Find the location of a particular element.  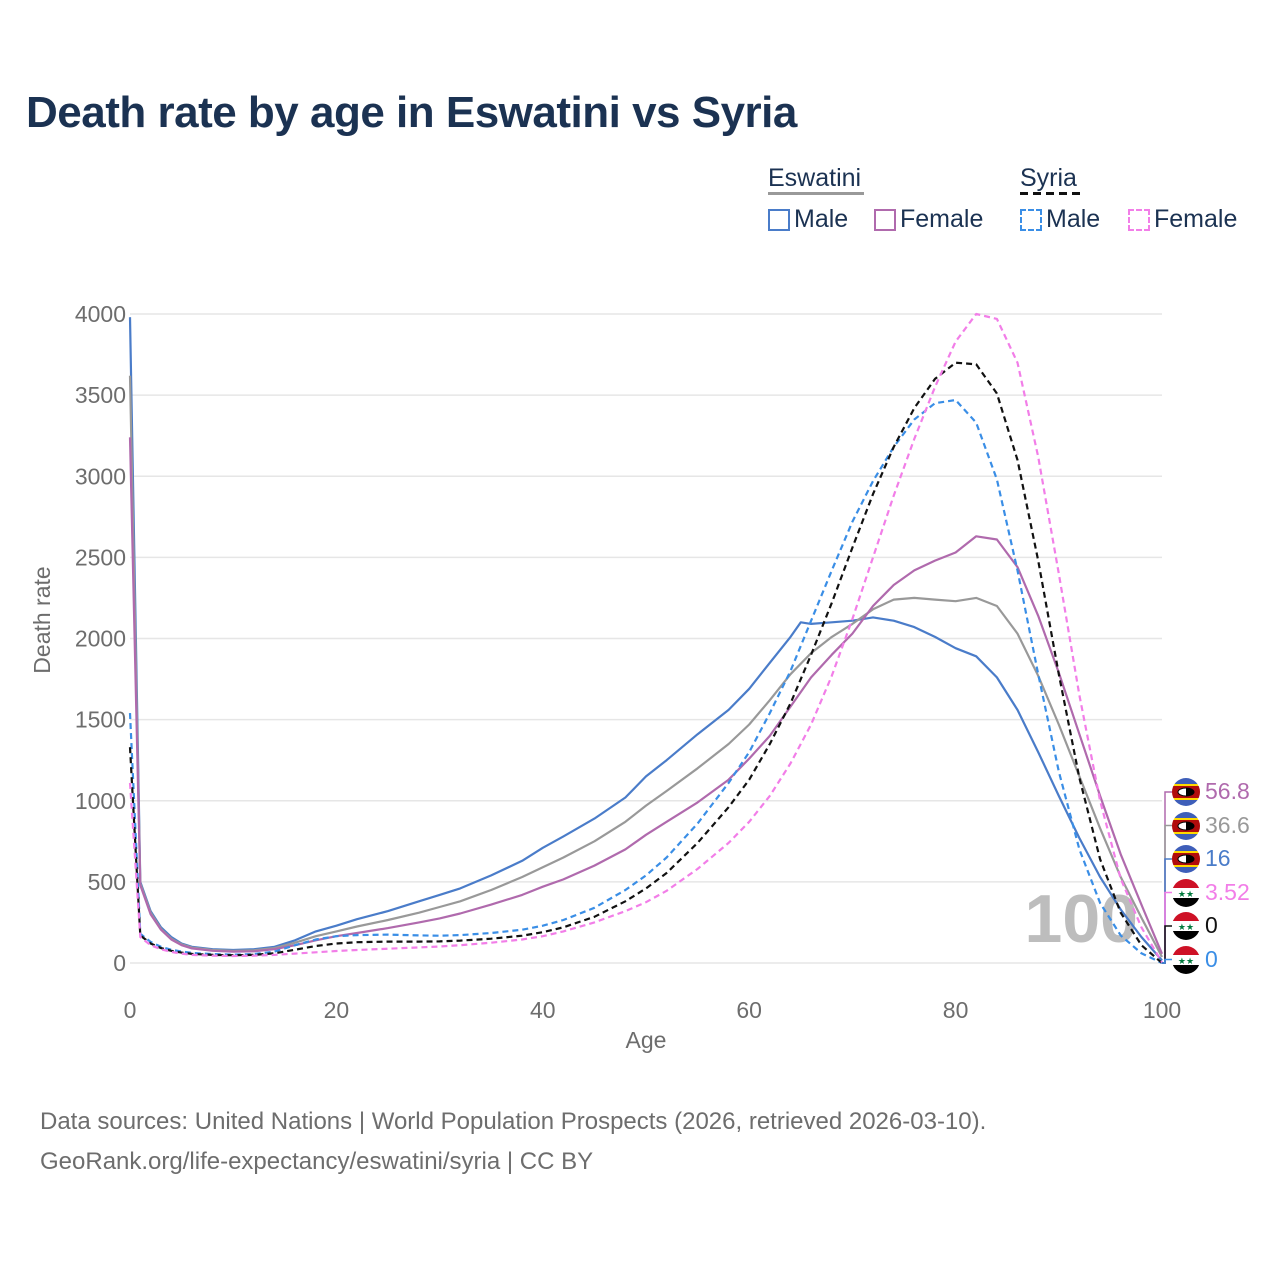

end-value-label: 36.6 is located at coordinates (1227, 824).